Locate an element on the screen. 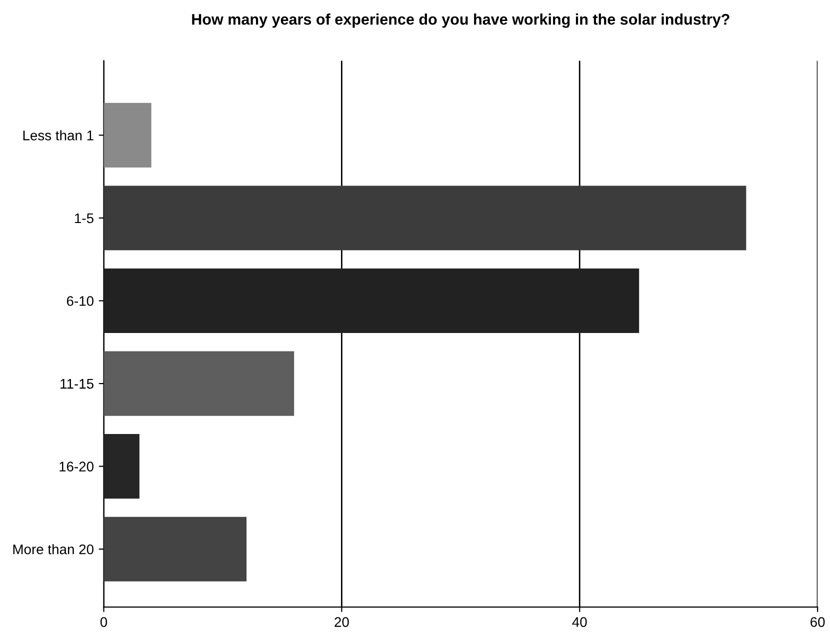 This screenshot has height=639, width=830. y-tick-label: More than 20 is located at coordinates (53, 549).